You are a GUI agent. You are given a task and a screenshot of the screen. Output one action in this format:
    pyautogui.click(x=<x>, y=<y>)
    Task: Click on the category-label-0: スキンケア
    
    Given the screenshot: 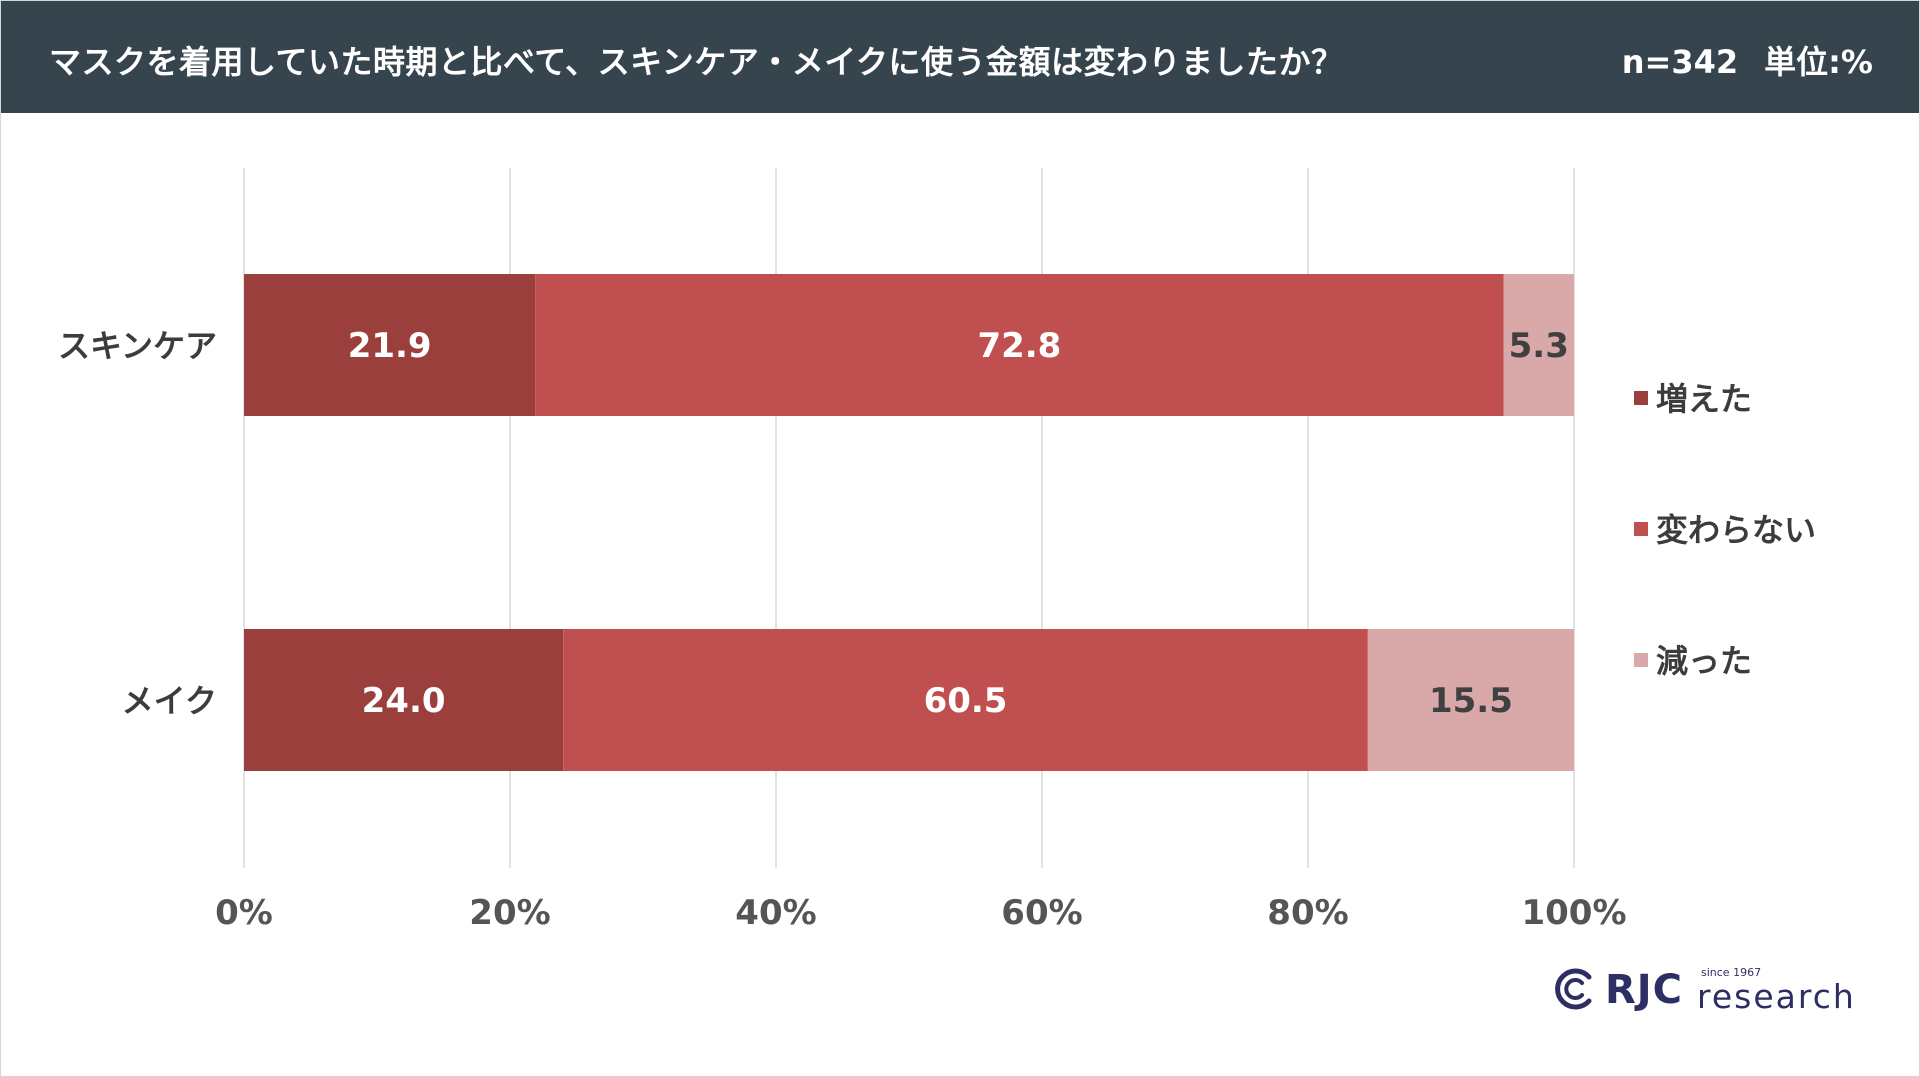 What is the action you would take?
    pyautogui.click(x=137, y=346)
    